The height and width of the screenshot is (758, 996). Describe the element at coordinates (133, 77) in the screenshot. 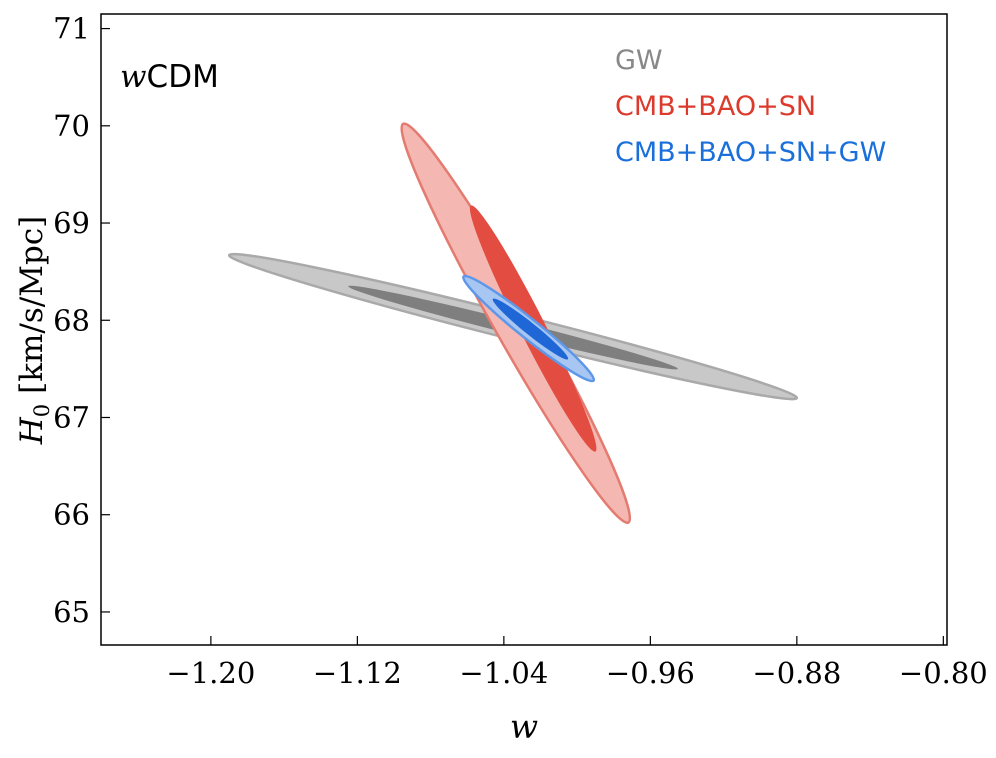

I see `annotation-italic: w` at that location.